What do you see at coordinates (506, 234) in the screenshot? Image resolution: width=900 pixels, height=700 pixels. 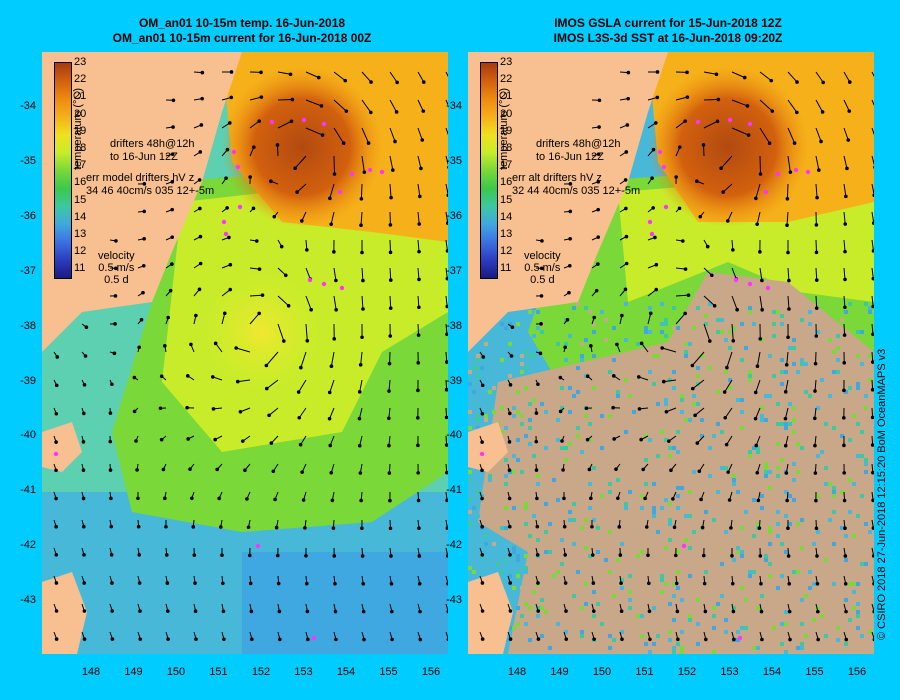 I see `colorbar-tick: 13` at bounding box center [506, 234].